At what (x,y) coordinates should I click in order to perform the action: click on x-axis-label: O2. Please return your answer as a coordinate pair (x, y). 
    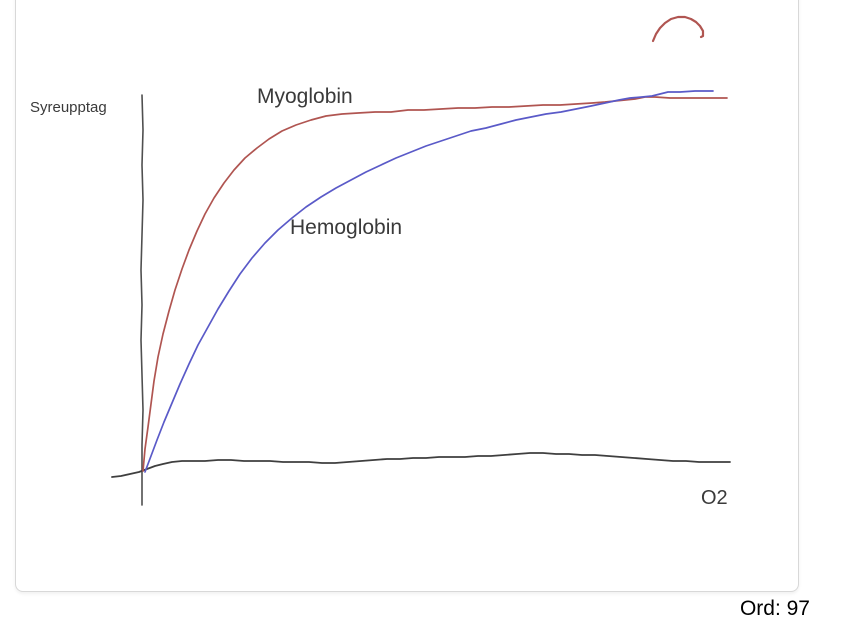
    Looking at the image, I should click on (714, 498).